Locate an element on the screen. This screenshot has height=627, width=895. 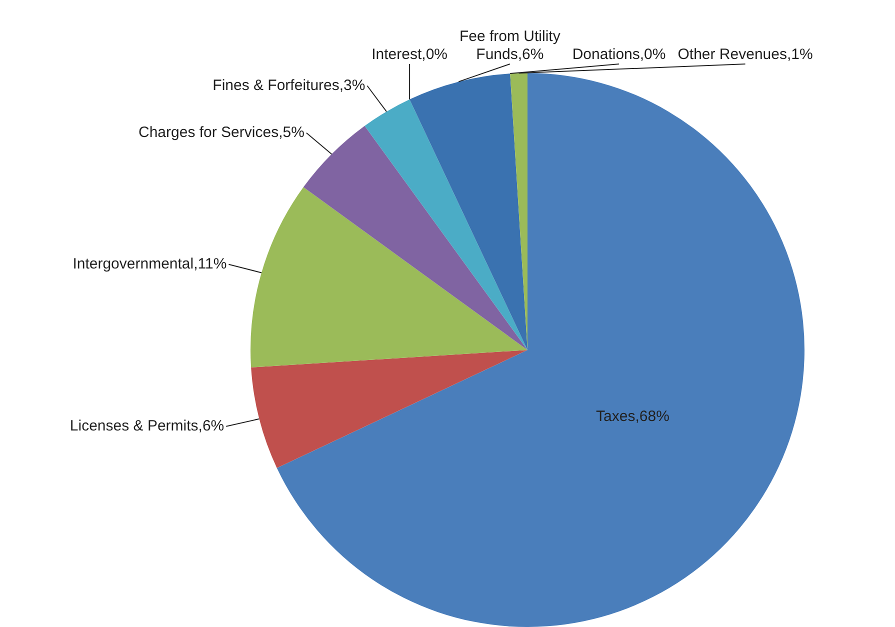
category-label: Donations,0% is located at coordinates (619, 55).